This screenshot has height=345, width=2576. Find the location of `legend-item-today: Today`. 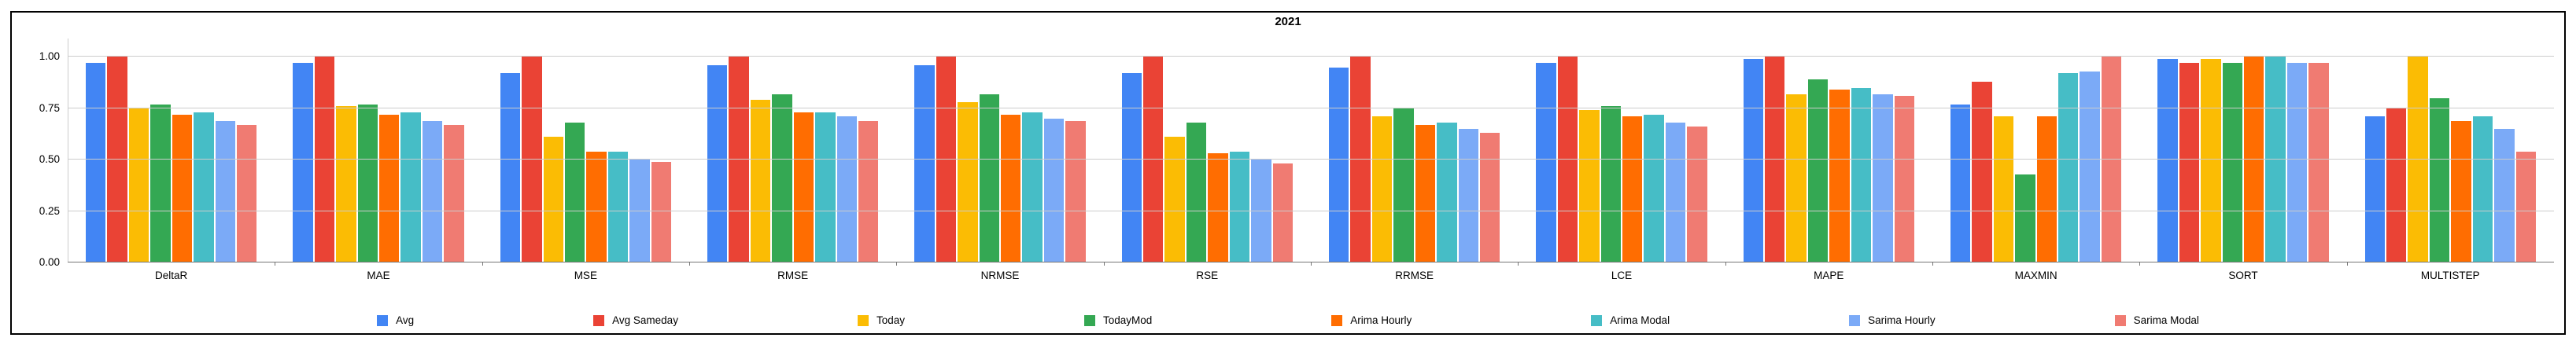

legend-item-today: Today is located at coordinates (881, 320).